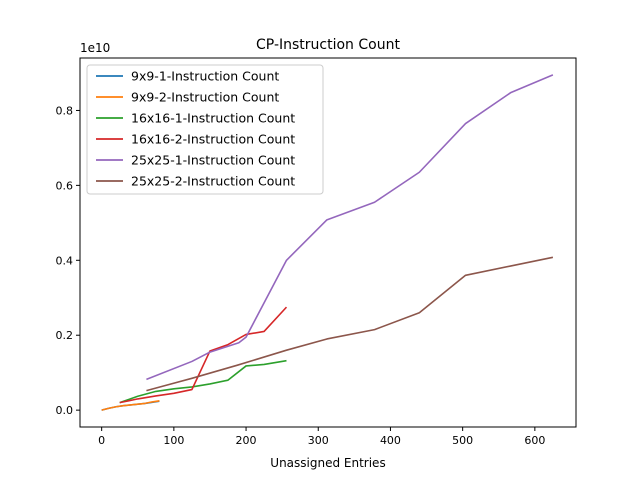 This screenshot has width=640, height=480. Describe the element at coordinates (101, 440) in the screenshot. I see `x-tick-label: 0` at that location.